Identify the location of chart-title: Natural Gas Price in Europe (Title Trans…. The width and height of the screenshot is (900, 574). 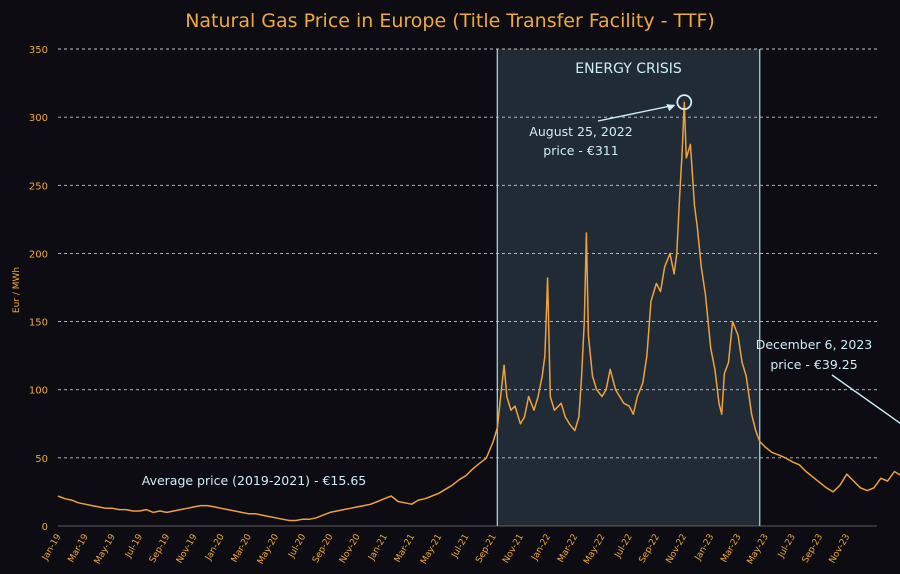
(450, 21).